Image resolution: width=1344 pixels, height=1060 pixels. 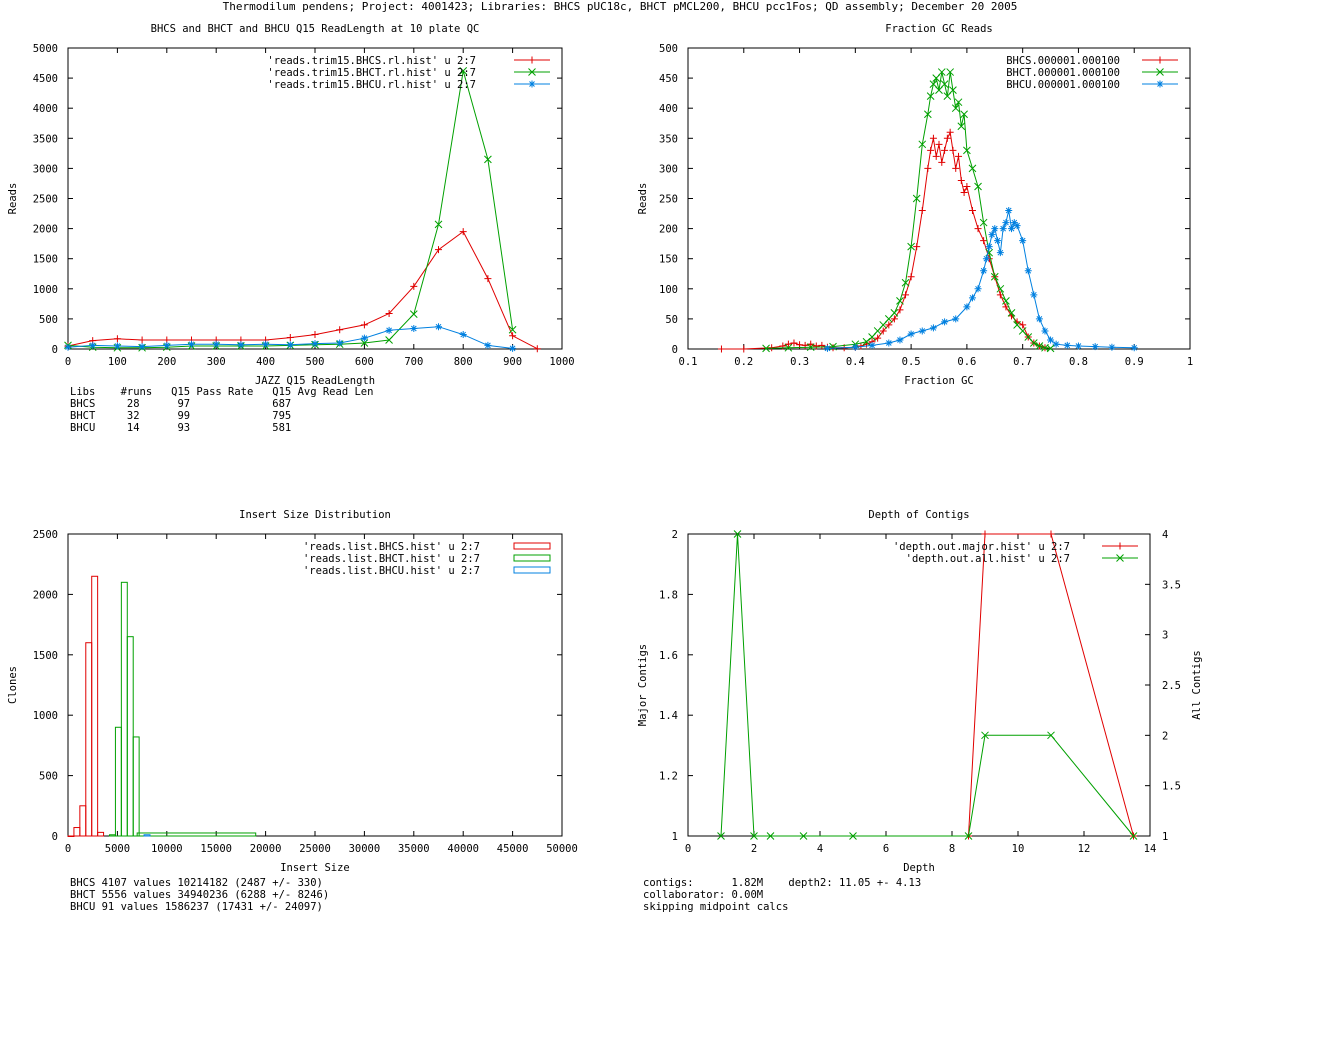 I want to click on x-tick-label: 4, so click(x=820, y=849).